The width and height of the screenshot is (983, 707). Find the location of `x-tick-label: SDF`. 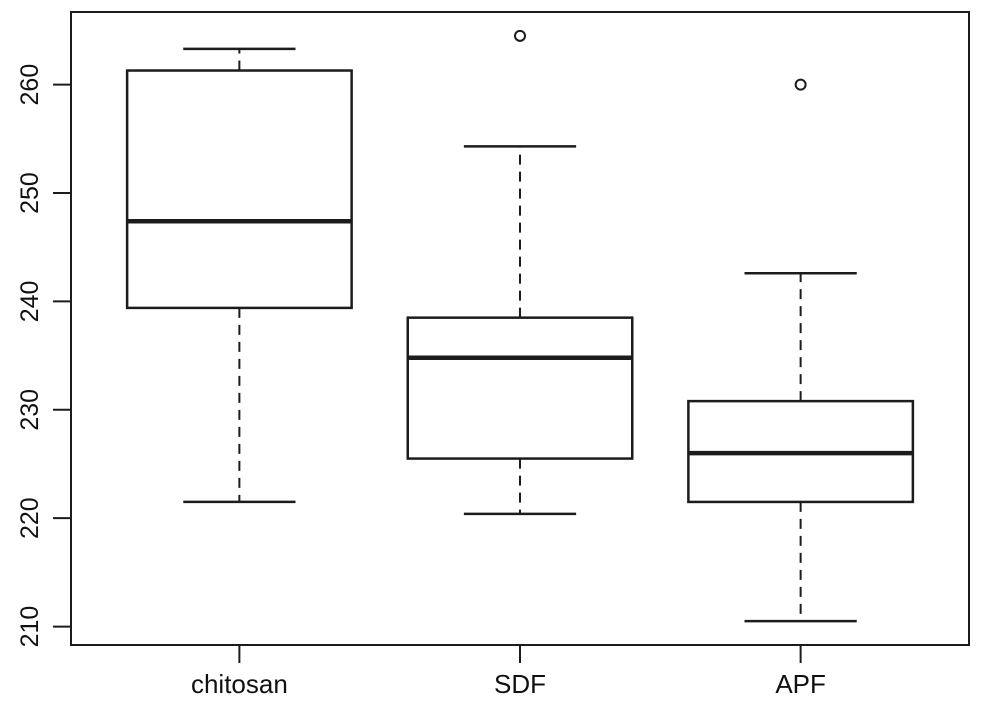

x-tick-label: SDF is located at coordinates (520, 684).